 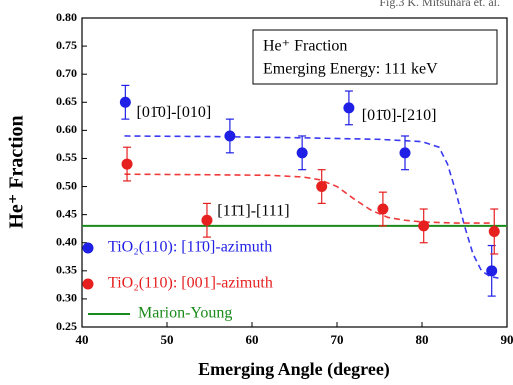 I want to click on x-tick-label: 50, so click(x=167, y=339).